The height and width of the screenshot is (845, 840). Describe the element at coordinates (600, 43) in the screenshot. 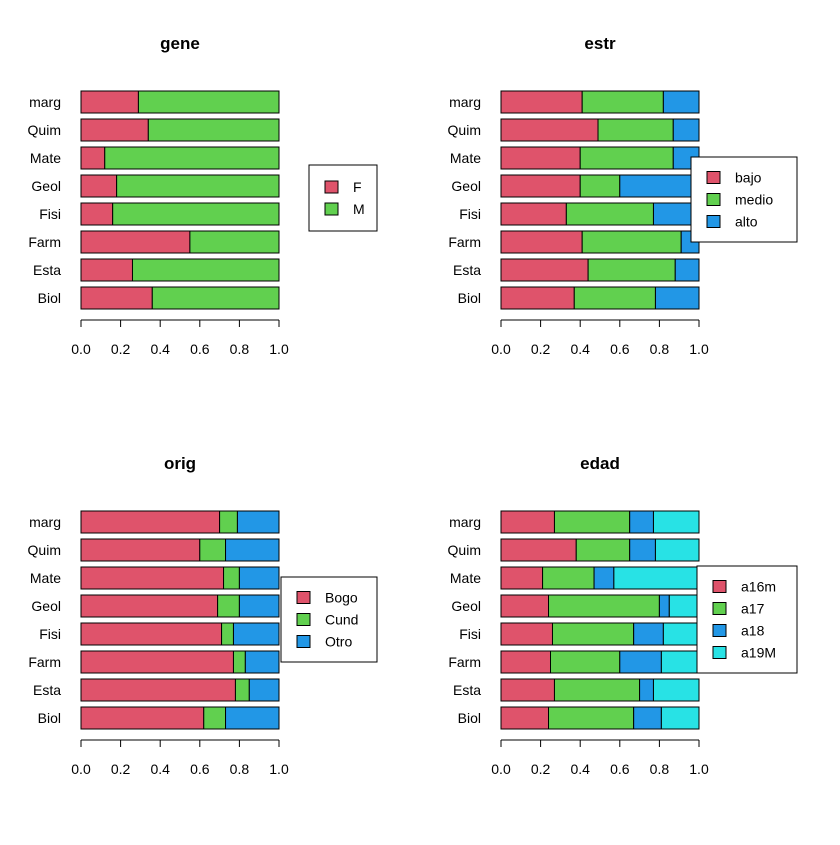

I see `chart-title: estr` at that location.